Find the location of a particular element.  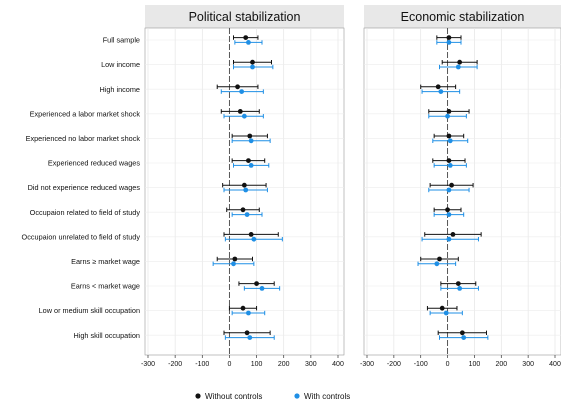

row-label: Experienced a labor market shock is located at coordinates (85, 113).